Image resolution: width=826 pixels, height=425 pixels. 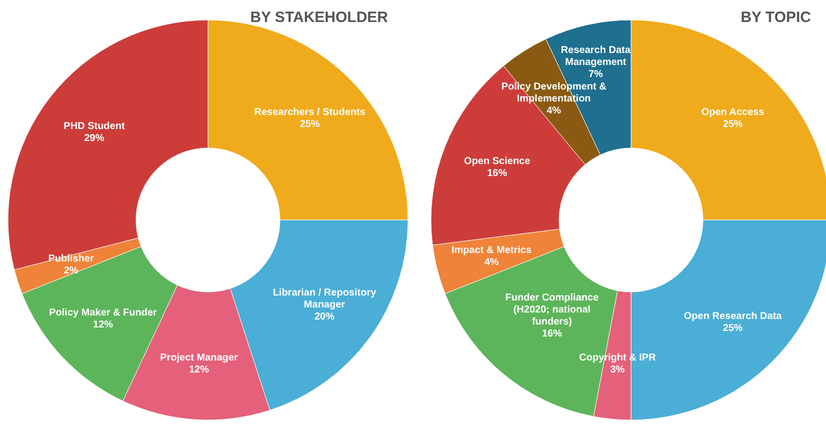 I want to click on slice-label: PHD Student, so click(x=95, y=126).